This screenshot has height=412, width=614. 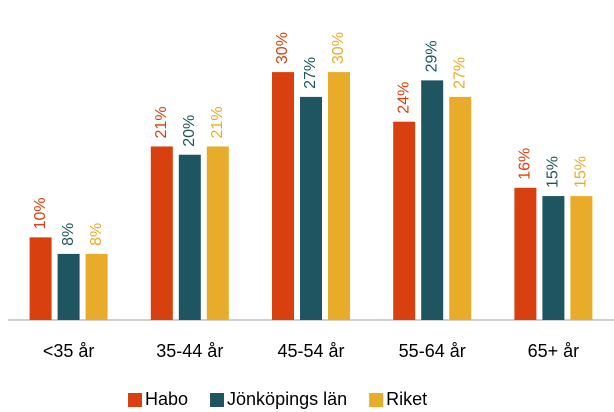 I want to click on x-tick-label: 45-54 år, so click(x=310, y=351).